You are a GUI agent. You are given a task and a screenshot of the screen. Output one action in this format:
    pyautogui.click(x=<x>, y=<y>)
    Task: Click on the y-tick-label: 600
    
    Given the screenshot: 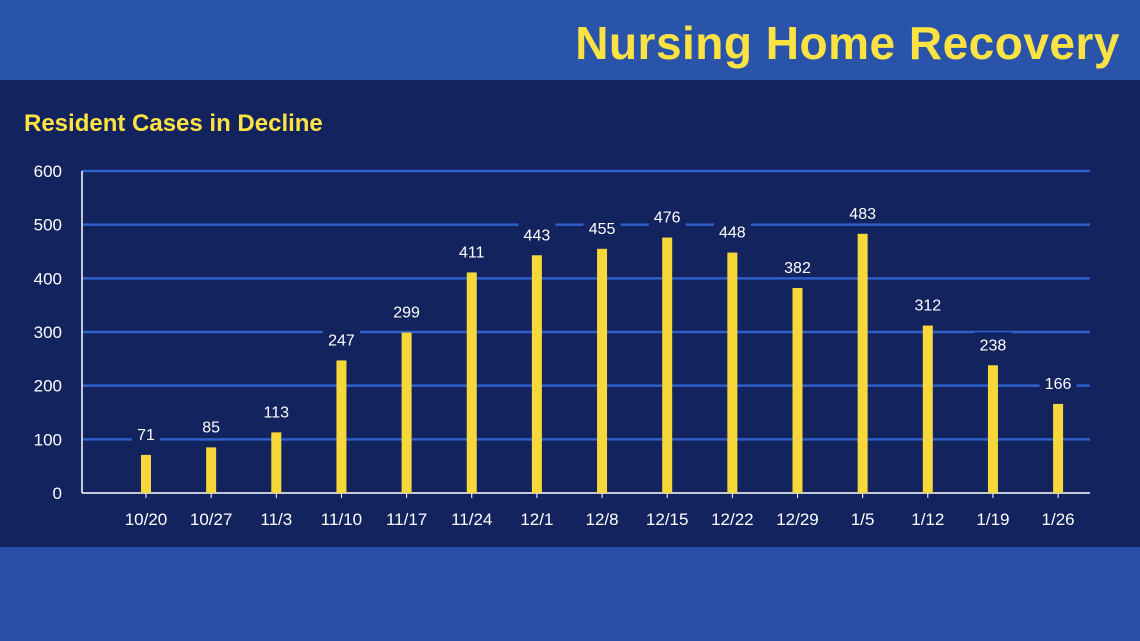 What is the action you would take?
    pyautogui.click(x=48, y=171)
    